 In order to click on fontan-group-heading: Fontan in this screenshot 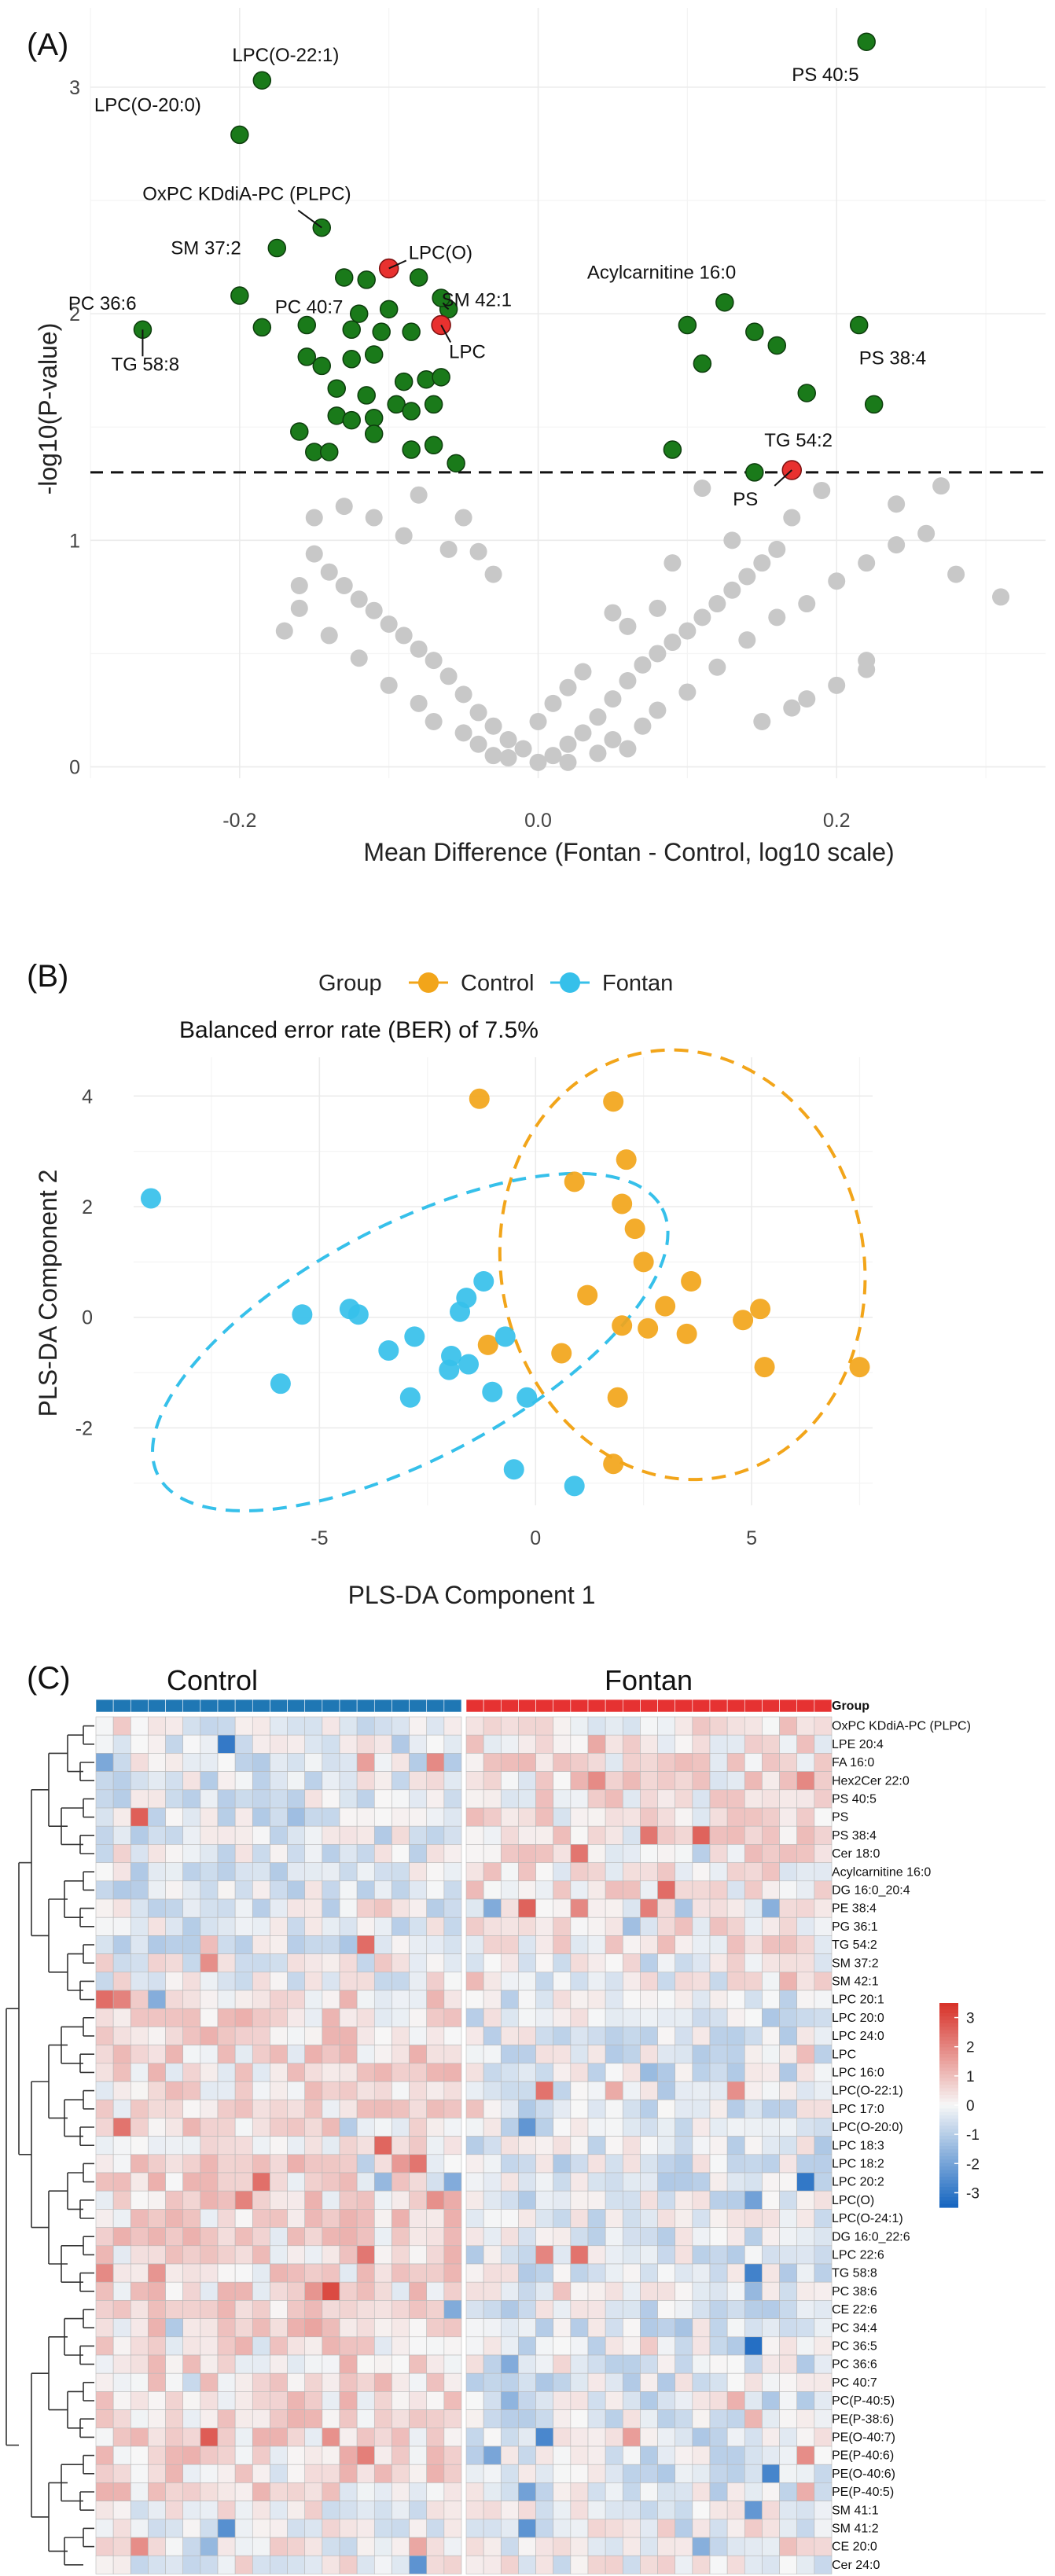, I will do `click(649, 1680)`.